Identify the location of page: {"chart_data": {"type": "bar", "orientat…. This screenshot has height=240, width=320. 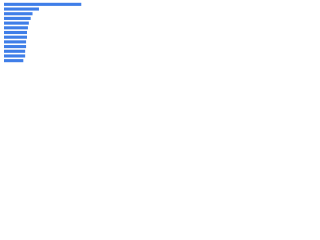
(50, 35).